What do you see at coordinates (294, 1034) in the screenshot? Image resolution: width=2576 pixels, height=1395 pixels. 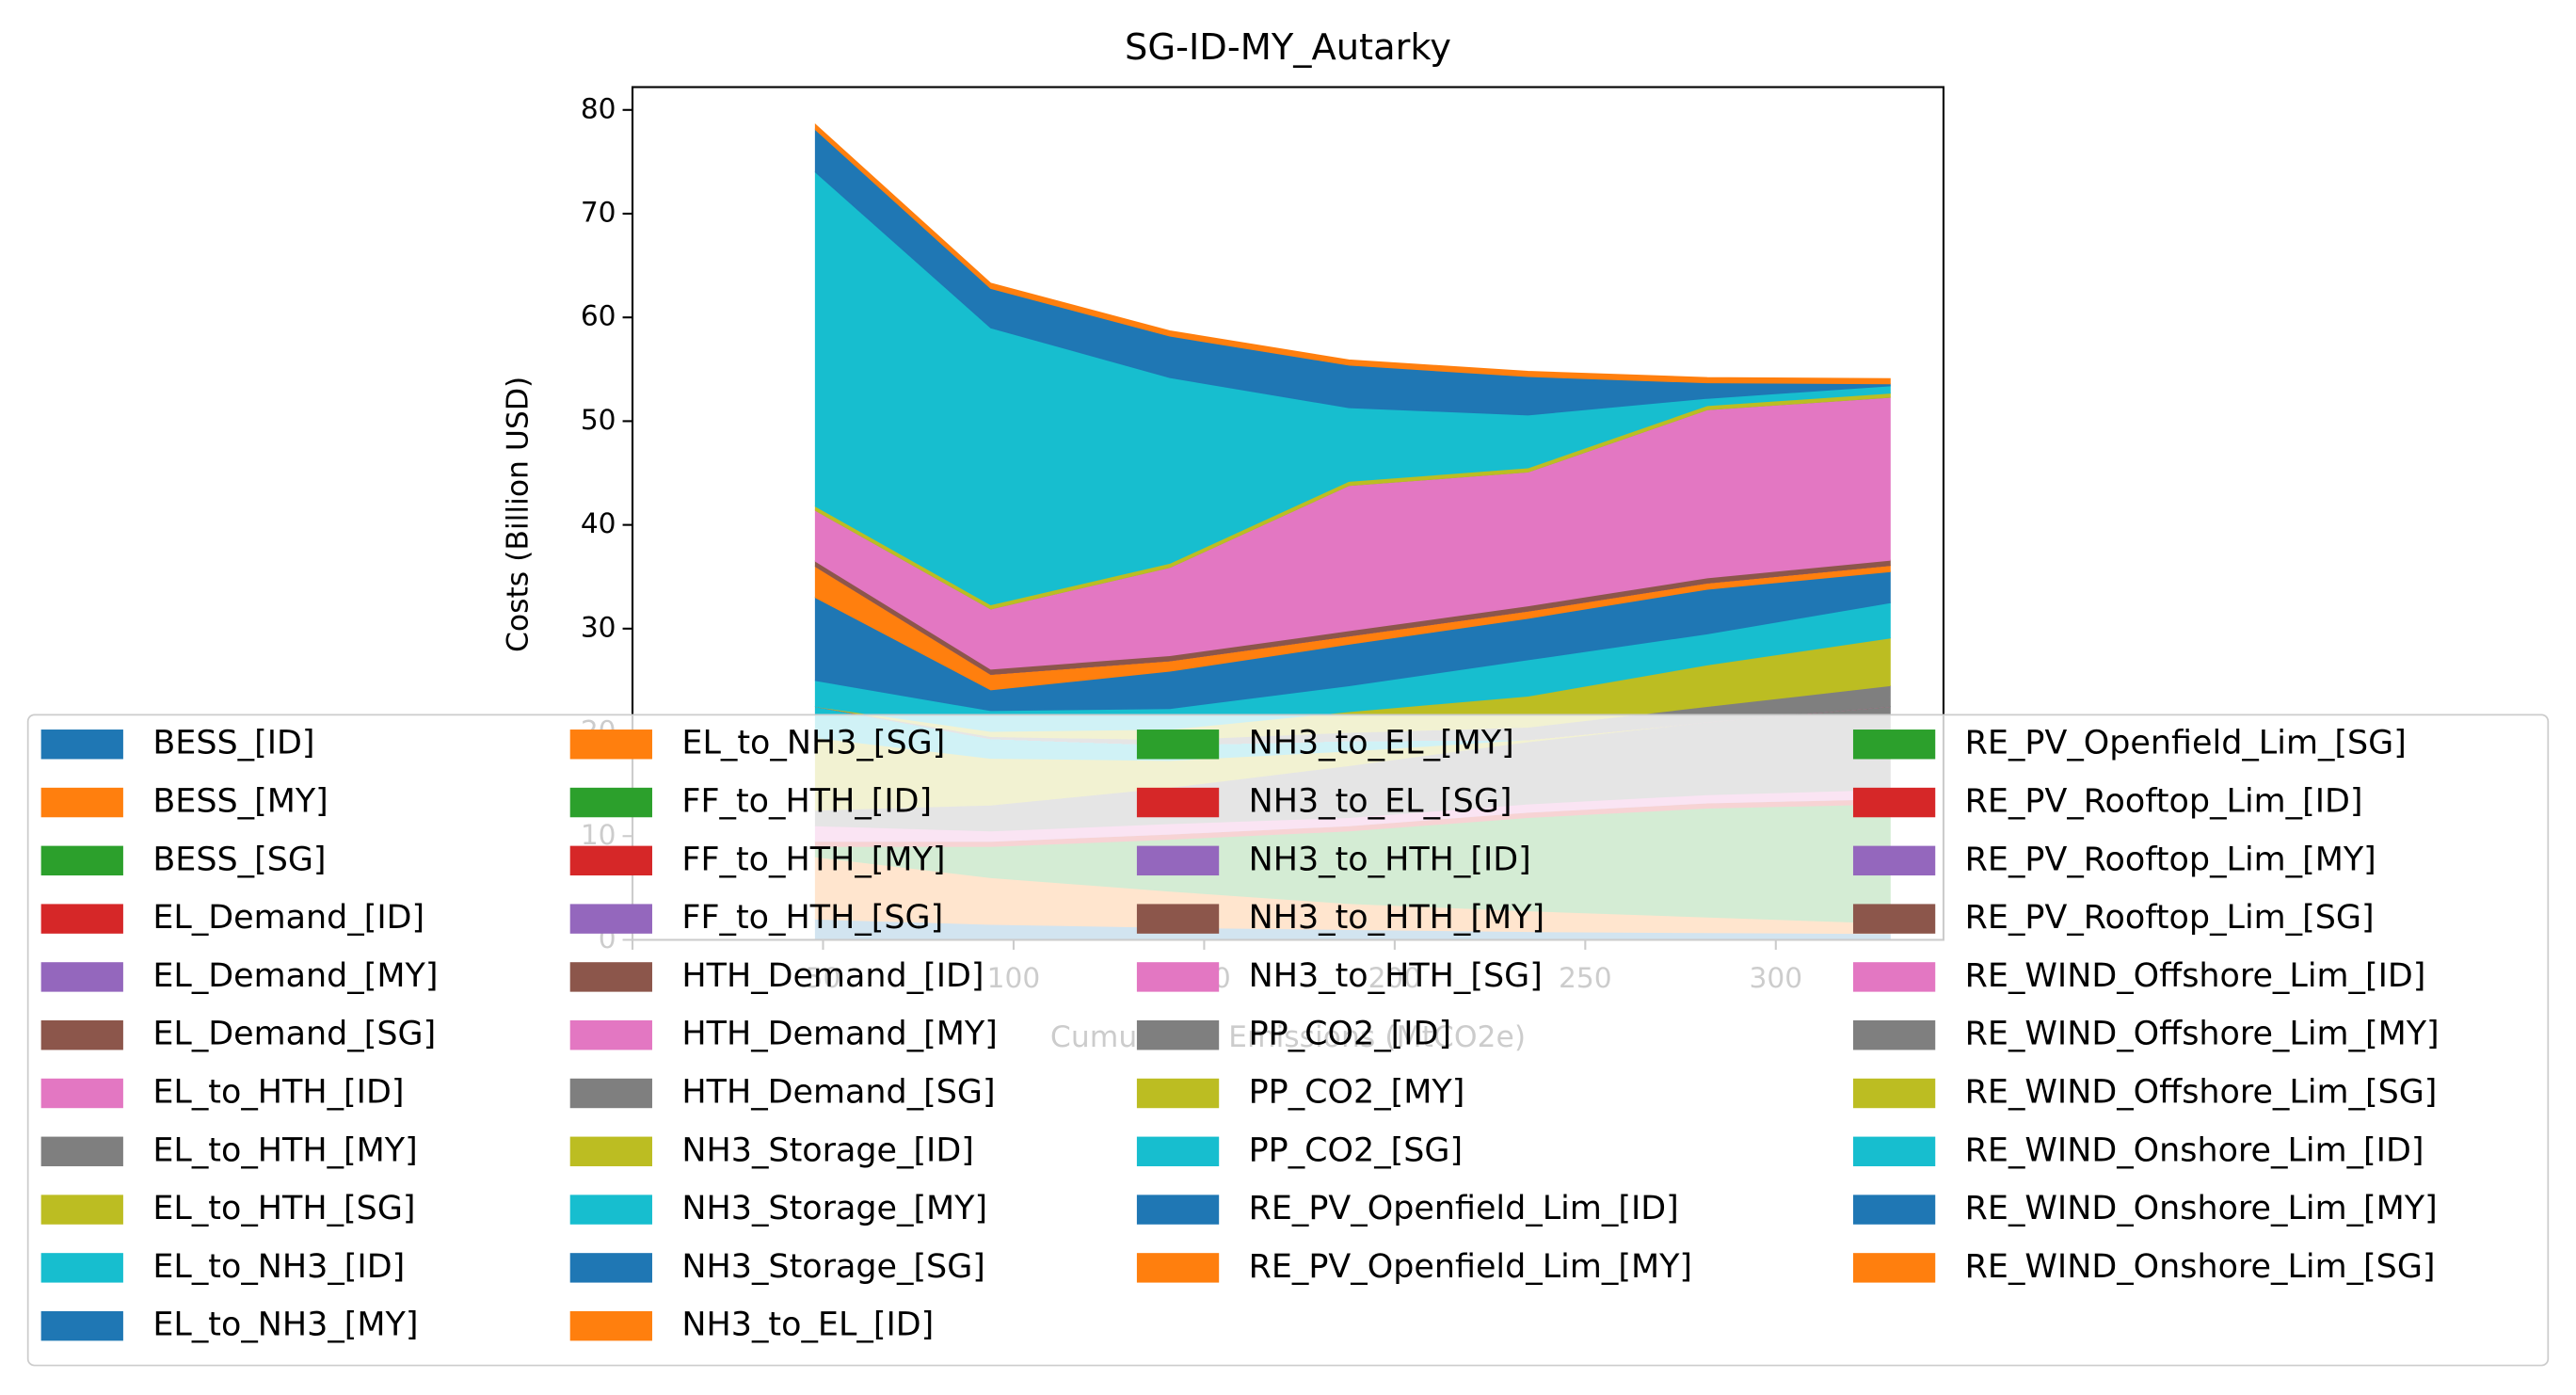 I see `legend-label: EL_Demand_[SG]` at bounding box center [294, 1034].